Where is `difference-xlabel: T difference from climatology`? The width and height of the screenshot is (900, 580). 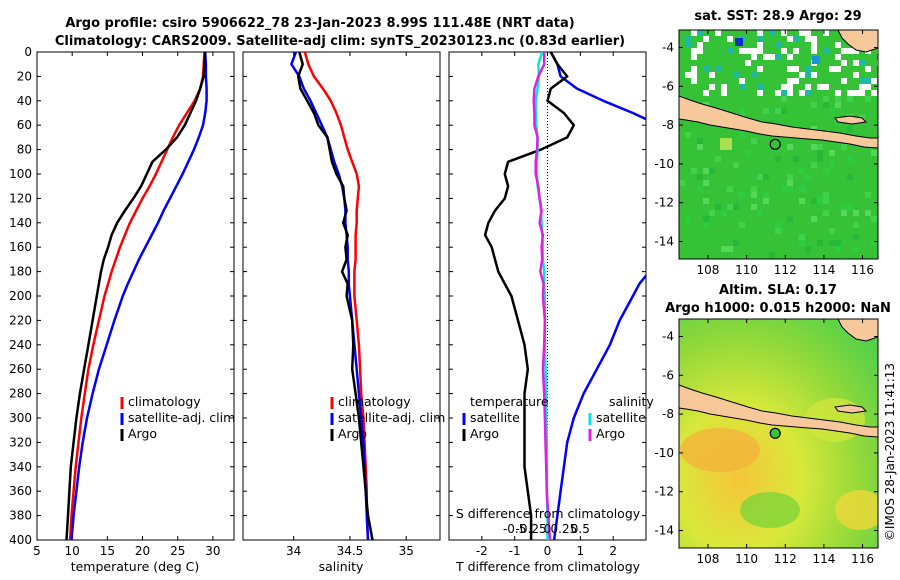
difference-xlabel: T difference from climatology is located at coordinates (548, 566).